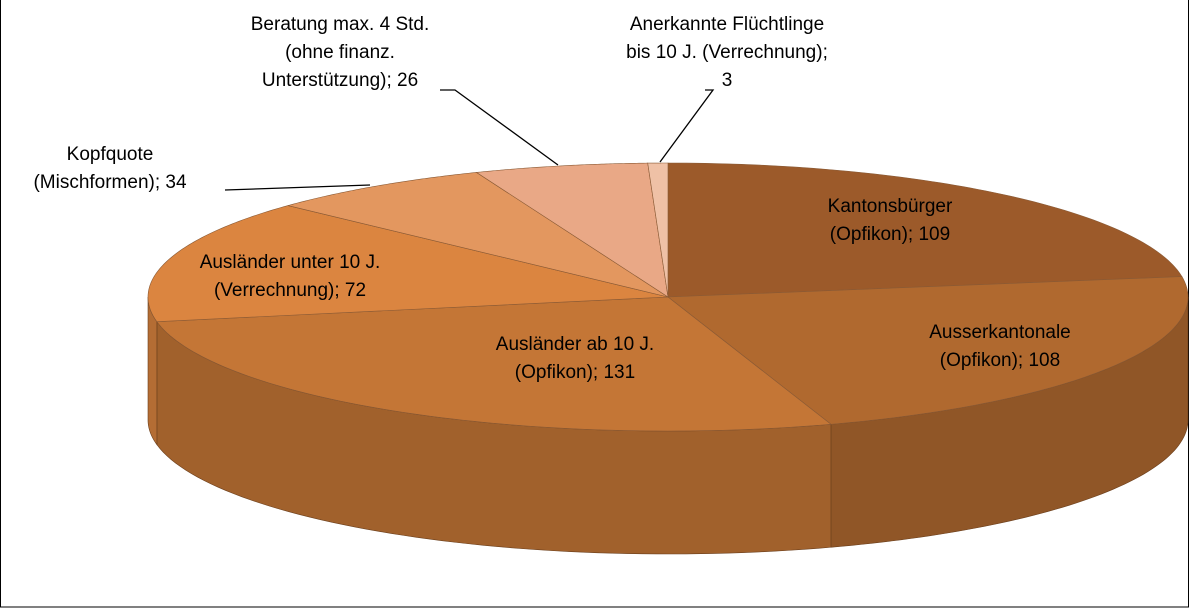 This screenshot has width=1189, height=608. I want to click on data-label-line: Kopfquote, so click(110, 154).